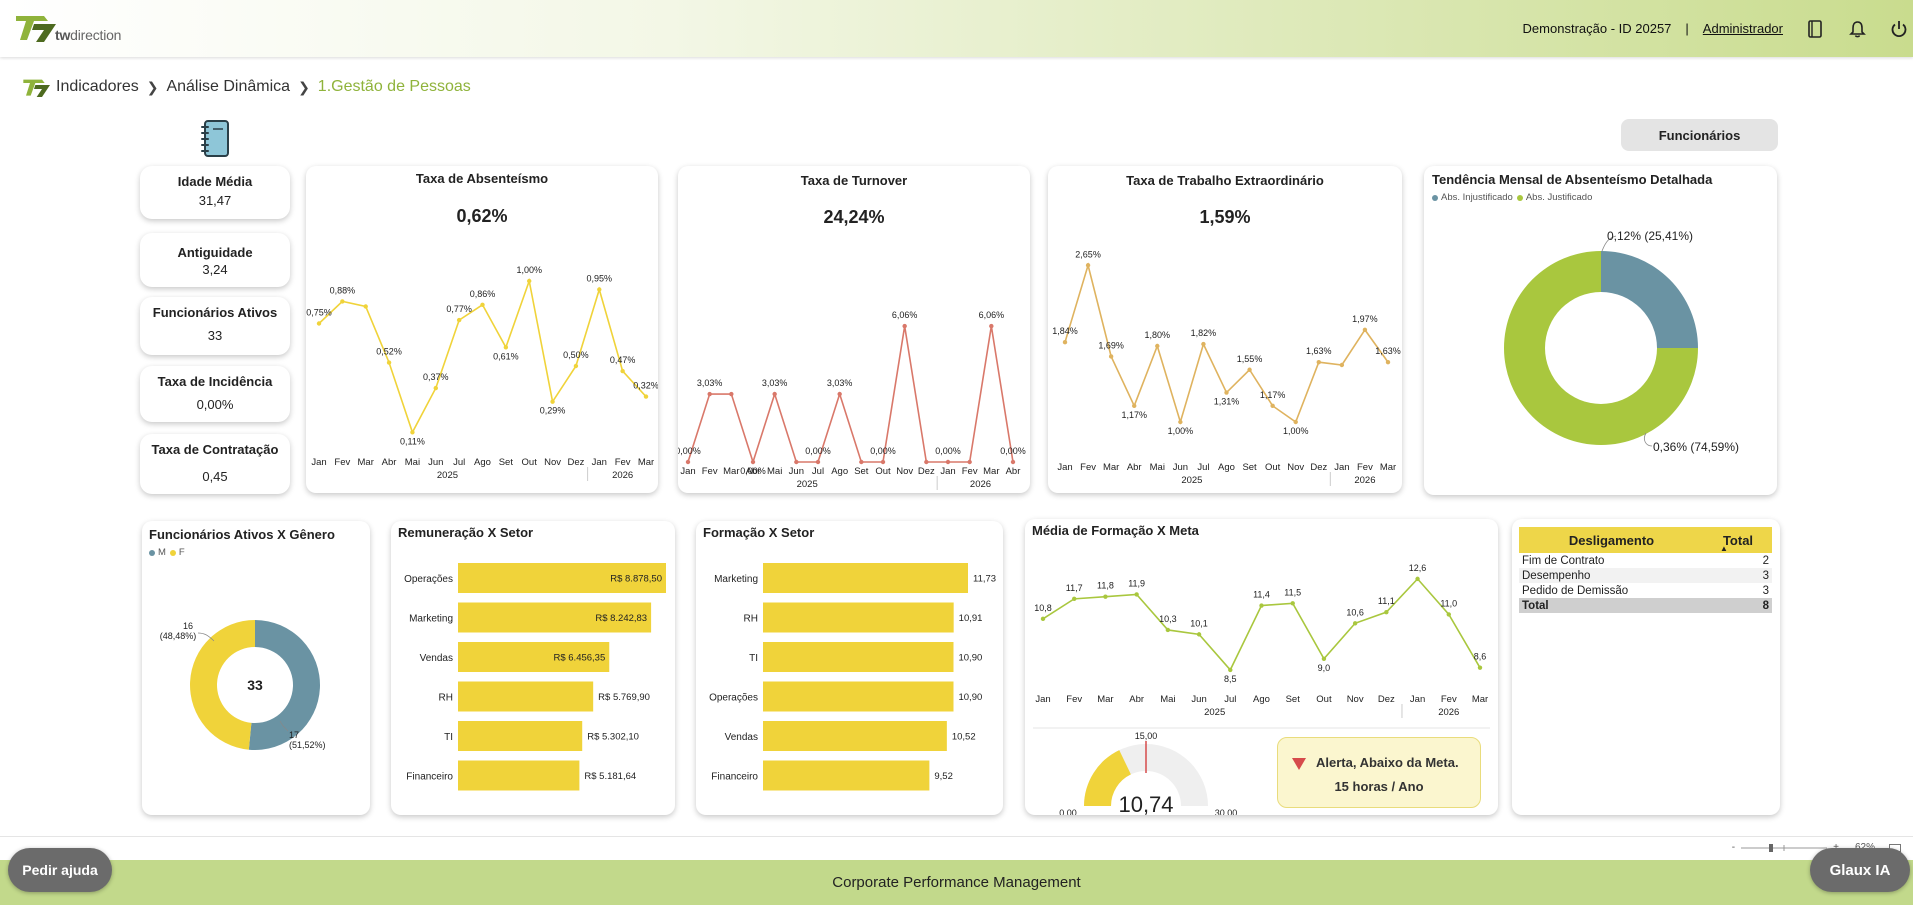 Image resolution: width=1913 pixels, height=905 pixels. What do you see at coordinates (1724, 548) in the screenshot?
I see `sort-asc-icon: ▲` at bounding box center [1724, 548].